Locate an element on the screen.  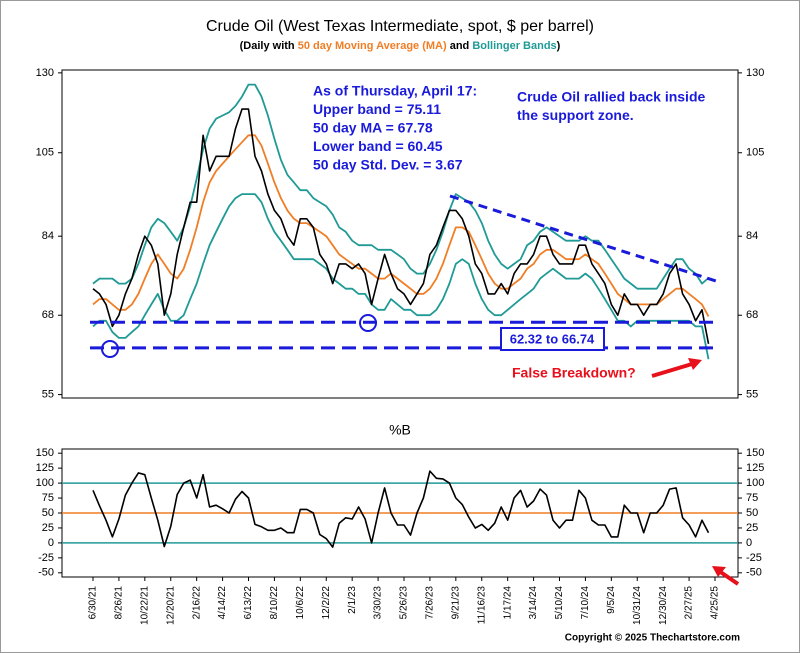
x-tick-label: 12/30/24 is located at coordinates (663, 605).